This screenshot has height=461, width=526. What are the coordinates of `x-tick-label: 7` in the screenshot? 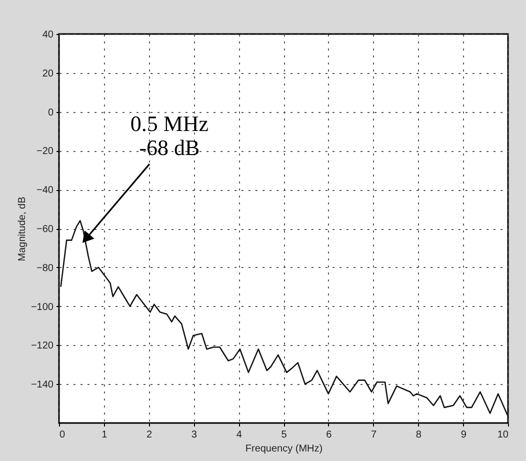 It's located at (374, 435).